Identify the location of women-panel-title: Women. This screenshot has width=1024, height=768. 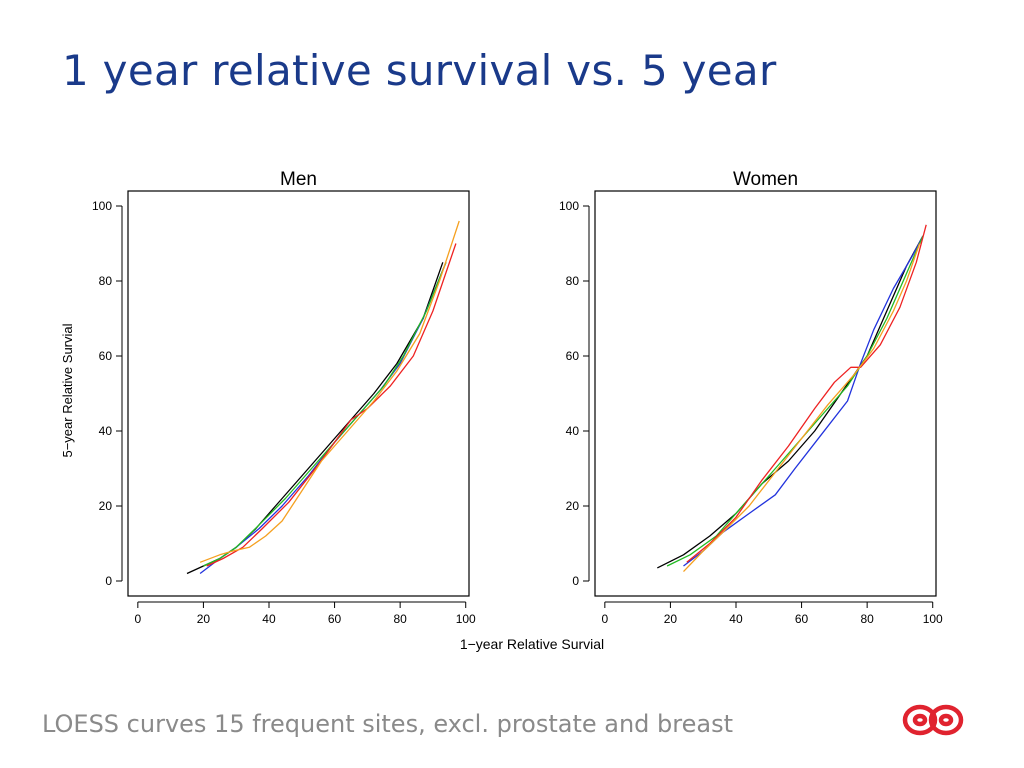
(765, 179).